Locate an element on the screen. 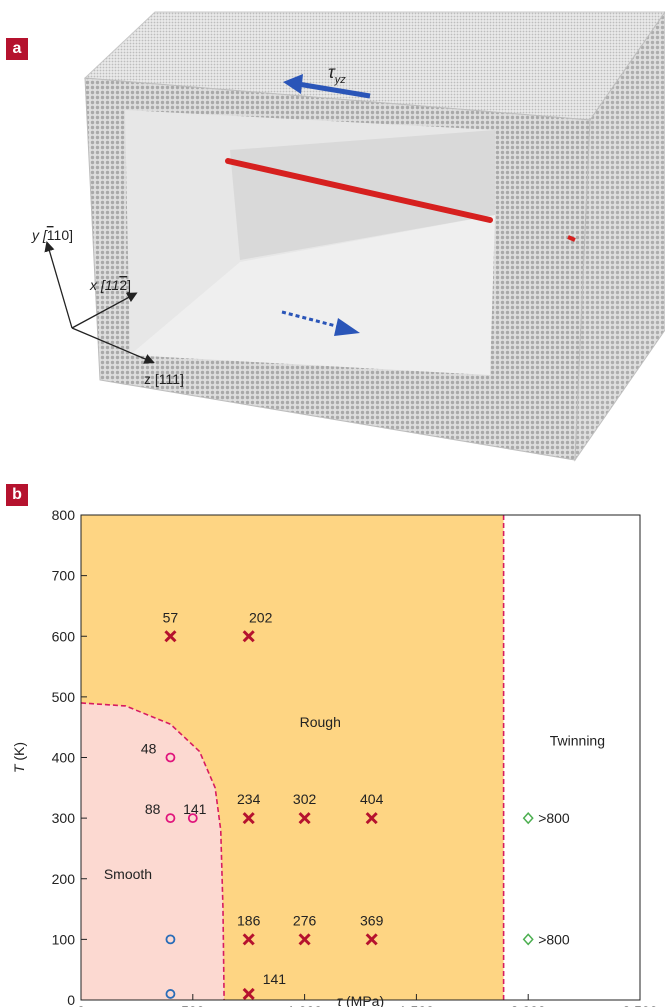 This screenshot has height=1007, width=665. region-label-twinning: Twinning is located at coordinates (577, 740).